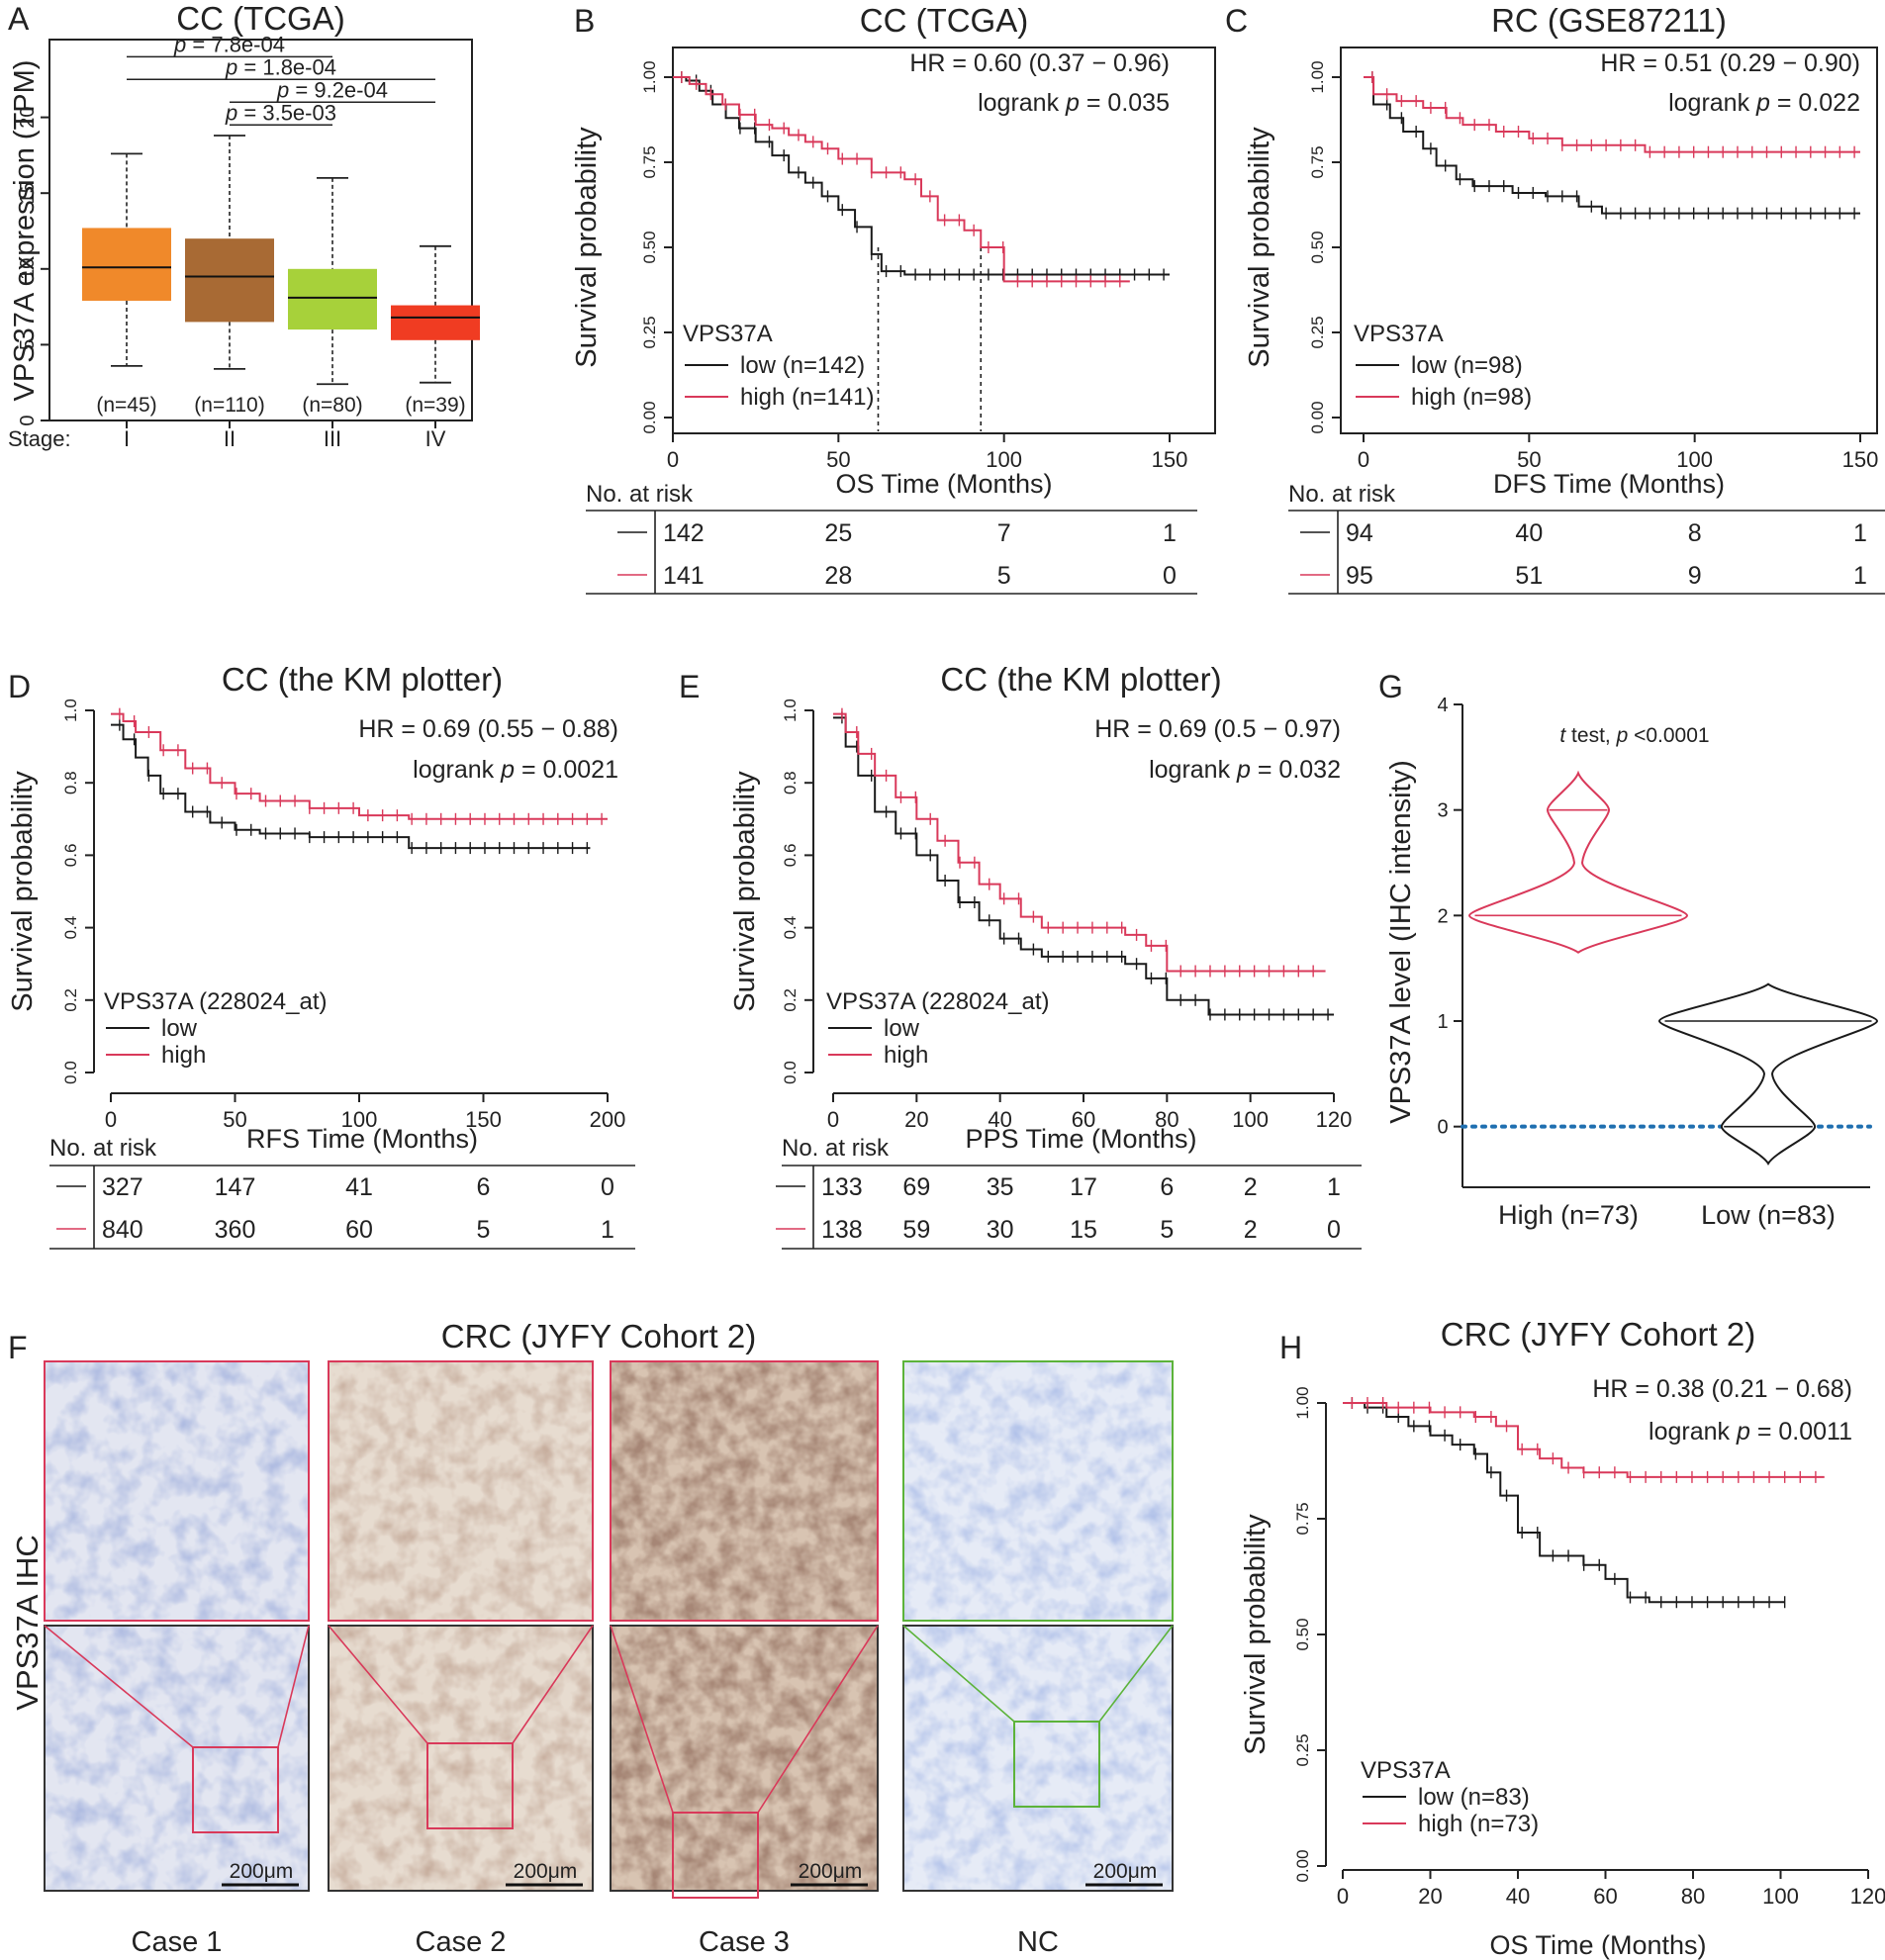 Image resolution: width=1885 pixels, height=1960 pixels. What do you see at coordinates (684, 533) in the screenshot?
I see `panel-b-risk-value-low: 142` at bounding box center [684, 533].